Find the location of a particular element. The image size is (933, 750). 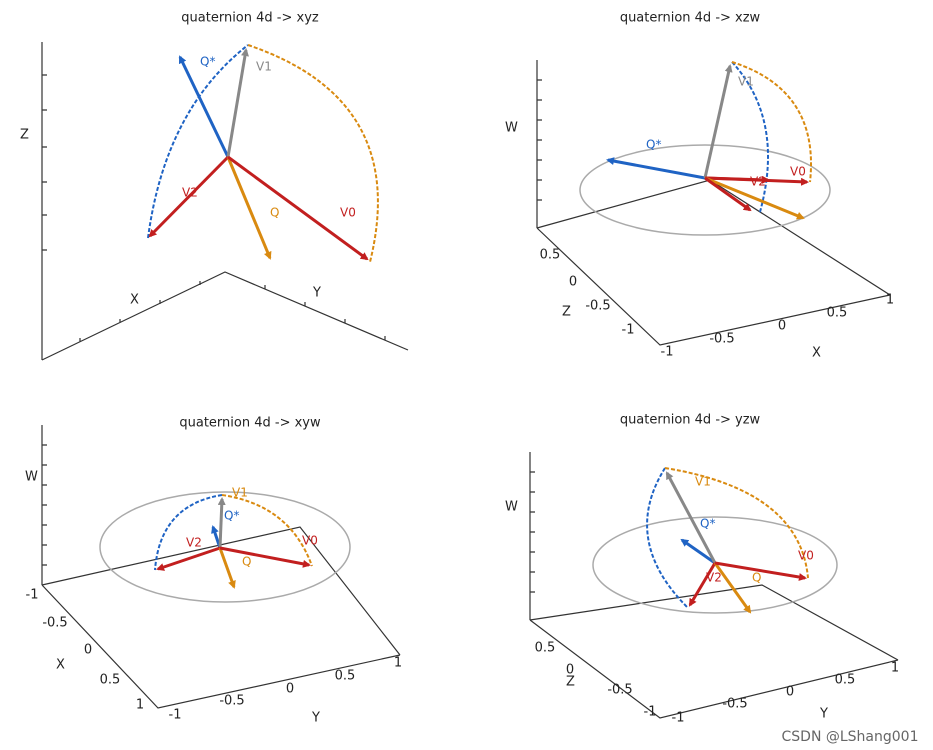

panel-title: quaternion 4d -> xzw is located at coordinates (690, 18).